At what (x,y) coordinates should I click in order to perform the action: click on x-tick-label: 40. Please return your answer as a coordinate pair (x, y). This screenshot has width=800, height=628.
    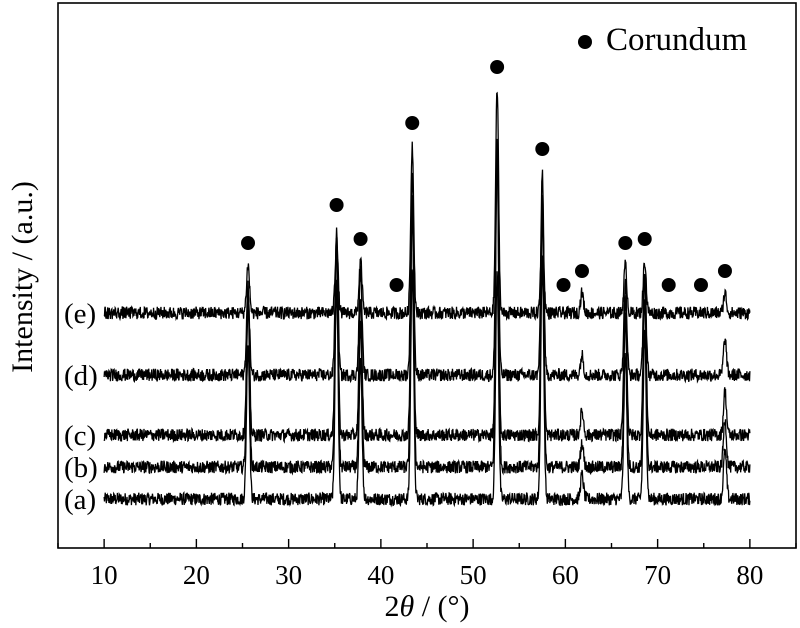
    Looking at the image, I should click on (380, 575).